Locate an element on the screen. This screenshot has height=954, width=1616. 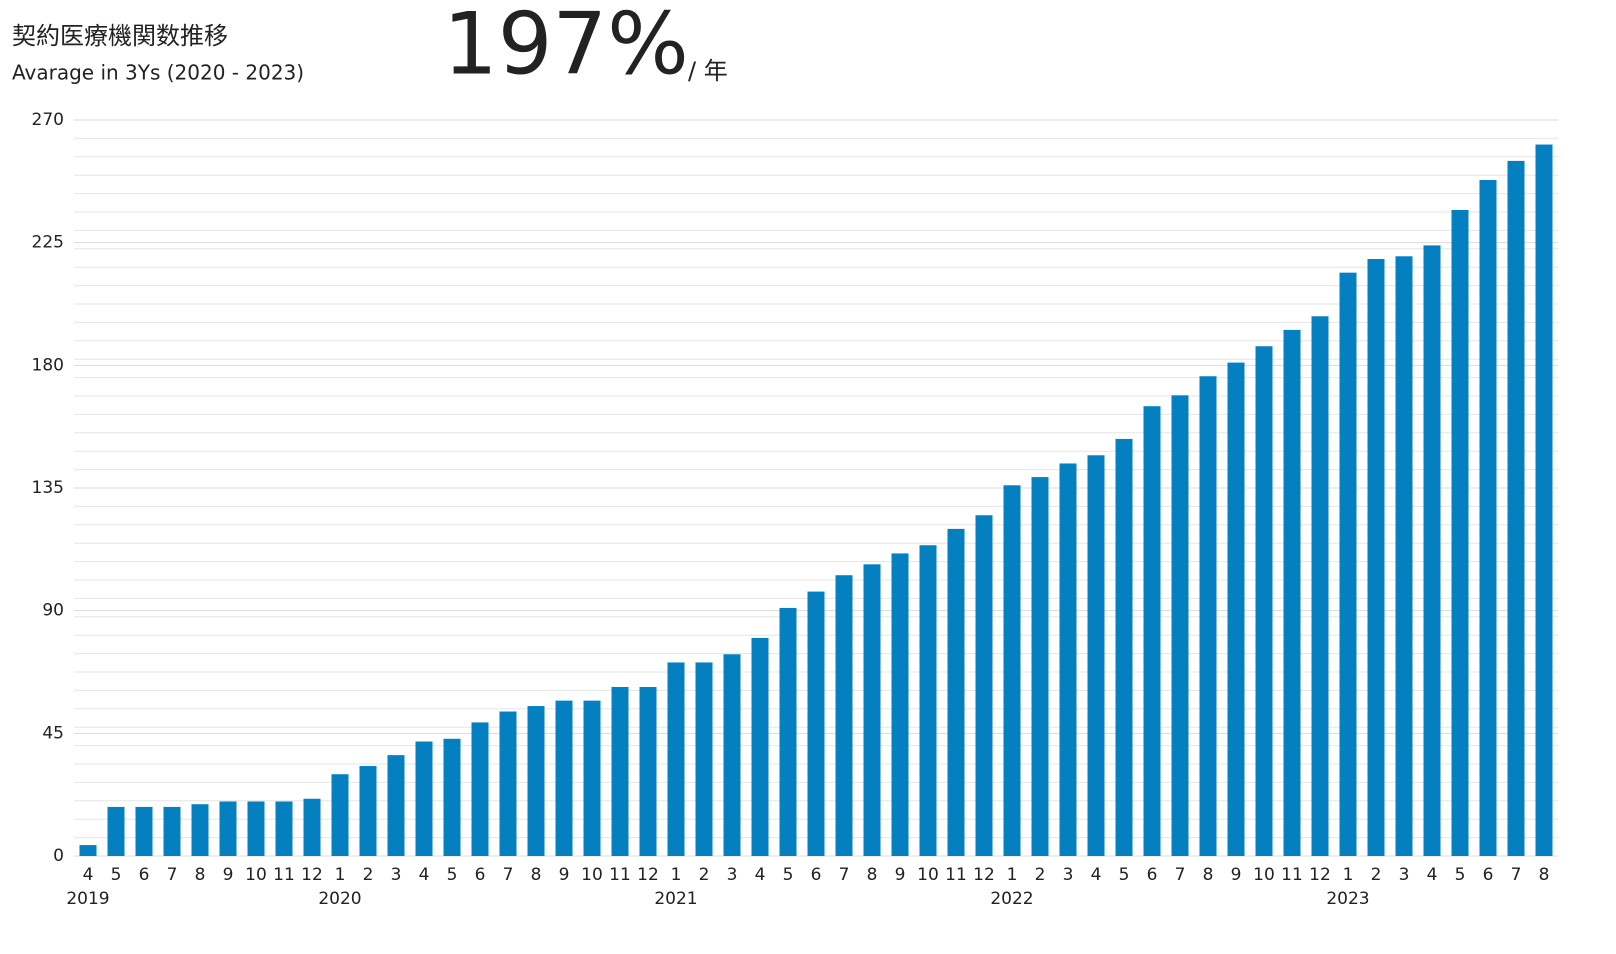
y-tick-label: 0 is located at coordinates (58, 856).